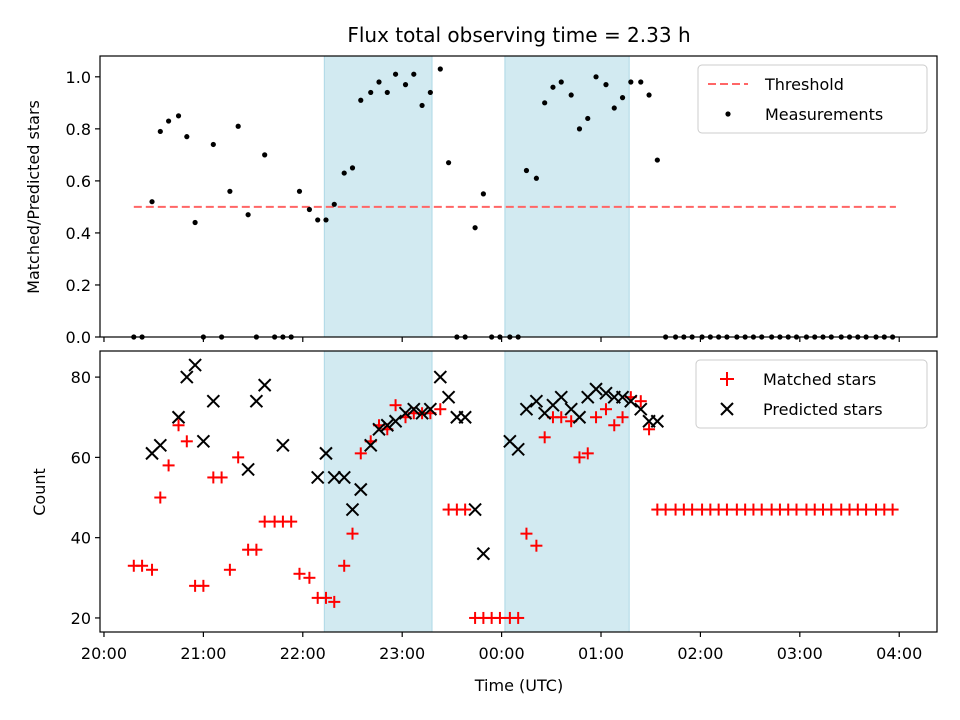  Describe the element at coordinates (476, 491) in the screenshot. I see `count-panel-shaded-intervals` at that location.